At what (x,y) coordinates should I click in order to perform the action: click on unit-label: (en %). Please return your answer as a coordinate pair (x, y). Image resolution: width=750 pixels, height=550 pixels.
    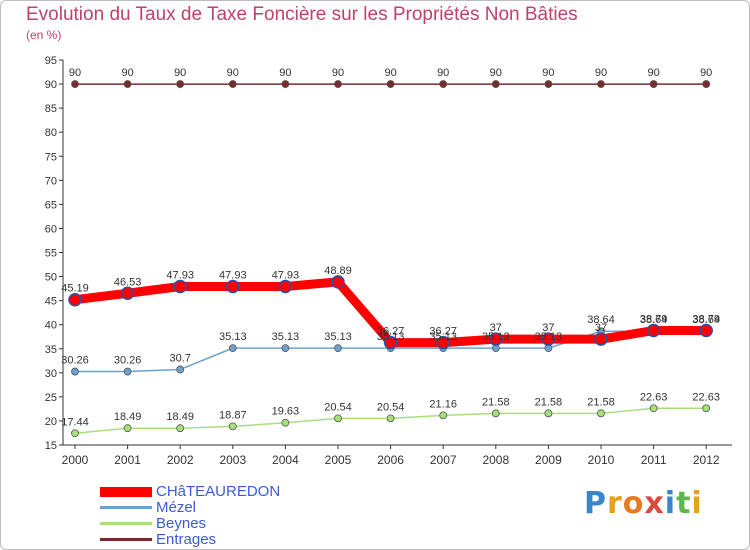
    Looking at the image, I should click on (44, 35).